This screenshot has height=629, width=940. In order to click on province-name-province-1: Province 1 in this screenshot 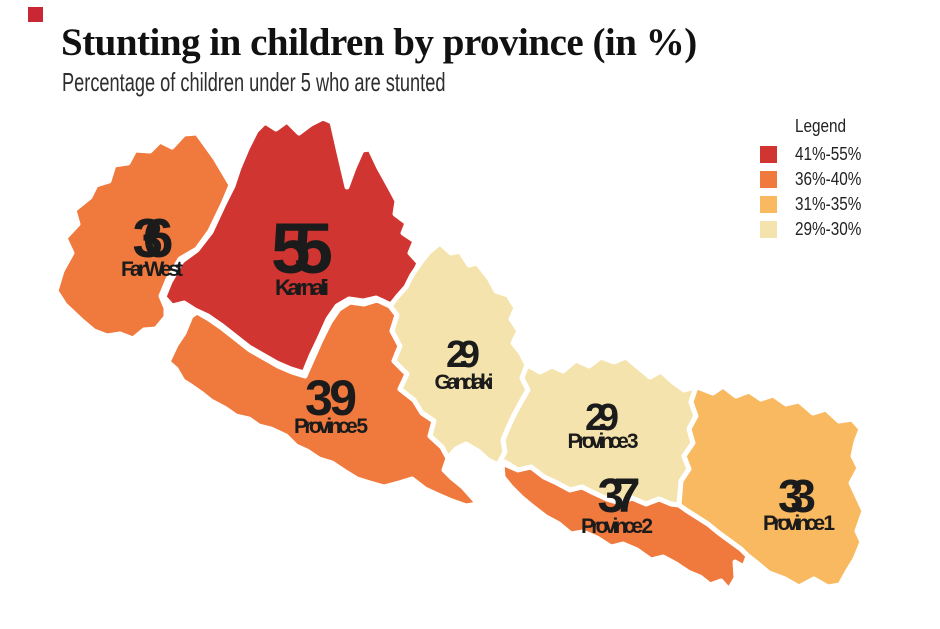, I will do `click(799, 523)`.